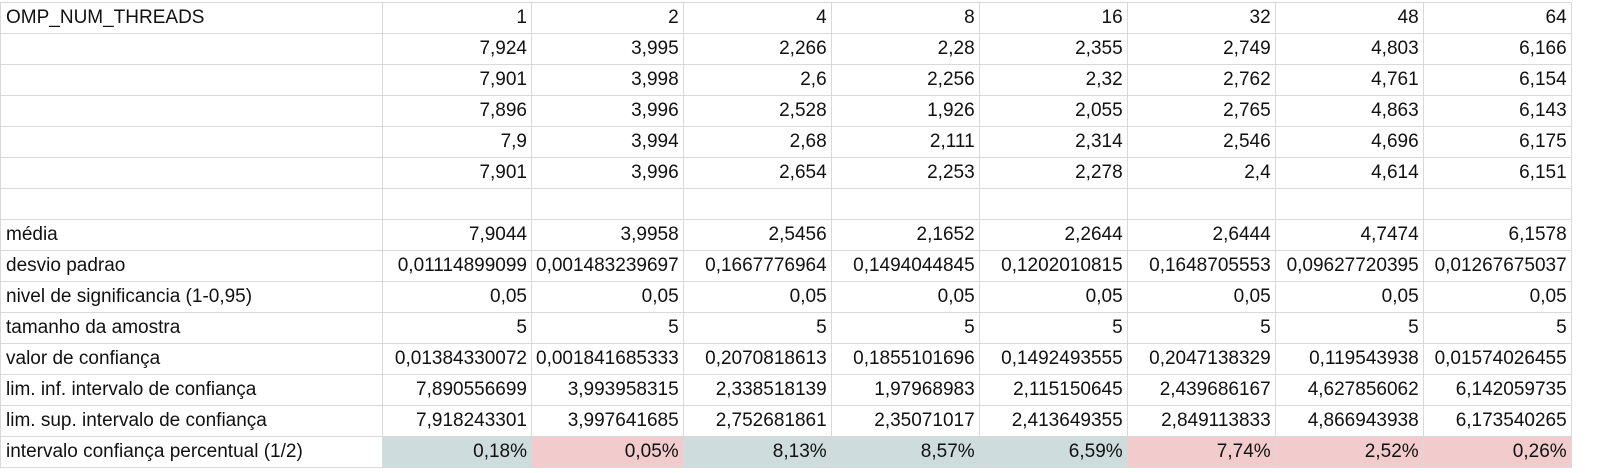  Describe the element at coordinates (1497, 142) in the screenshot. I see `value-cell: 6,175` at that location.